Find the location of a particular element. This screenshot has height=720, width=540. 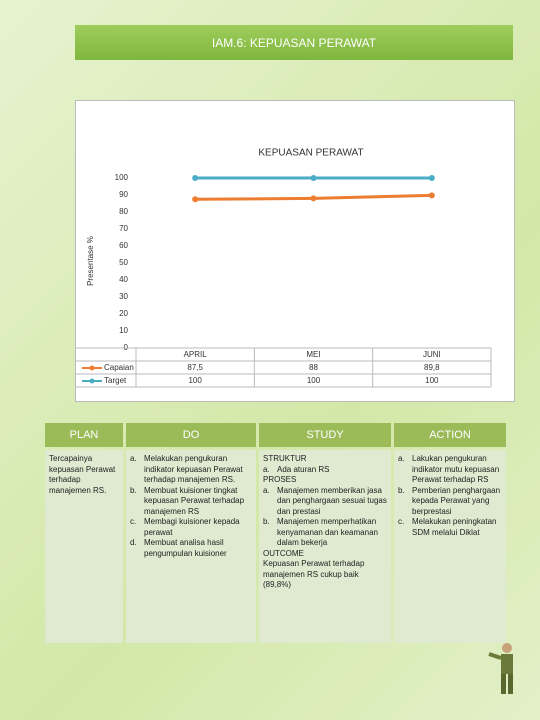

y-tick-label: 60 is located at coordinates (123, 245).